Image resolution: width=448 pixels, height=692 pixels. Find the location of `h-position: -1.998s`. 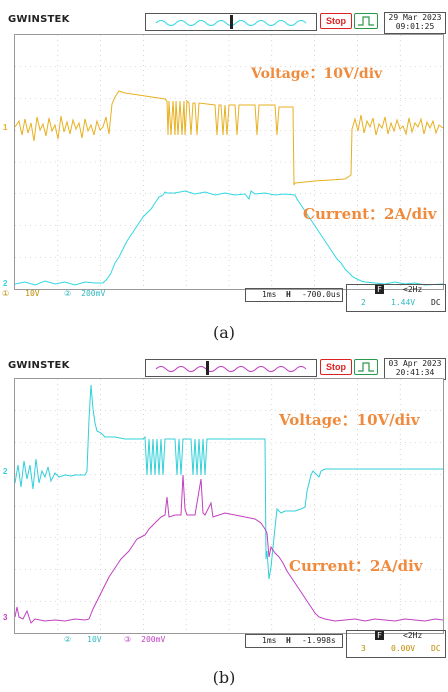

h-position: -1.998s is located at coordinates (319, 640).